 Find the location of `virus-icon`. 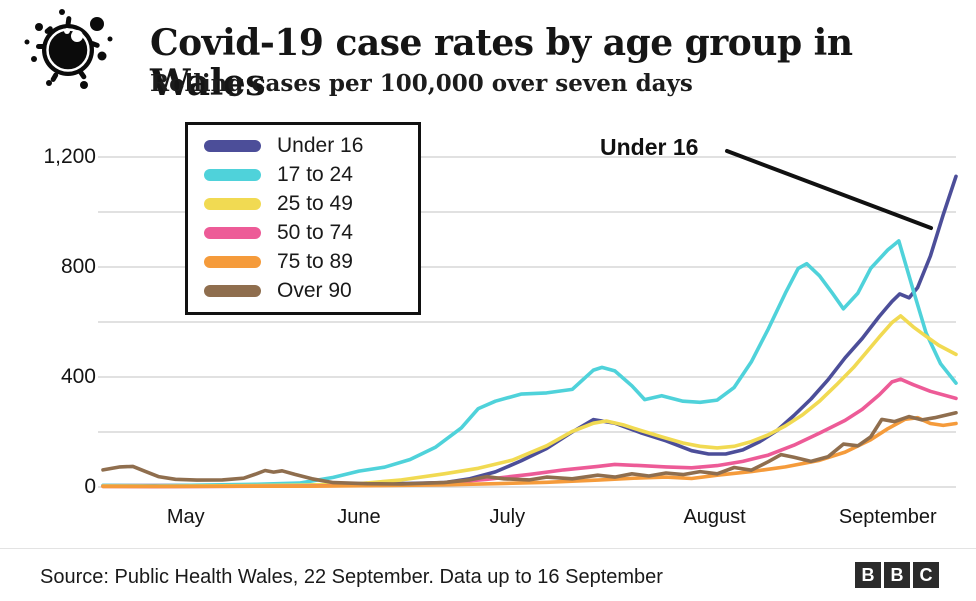

virus-icon is located at coordinates (68, 49).